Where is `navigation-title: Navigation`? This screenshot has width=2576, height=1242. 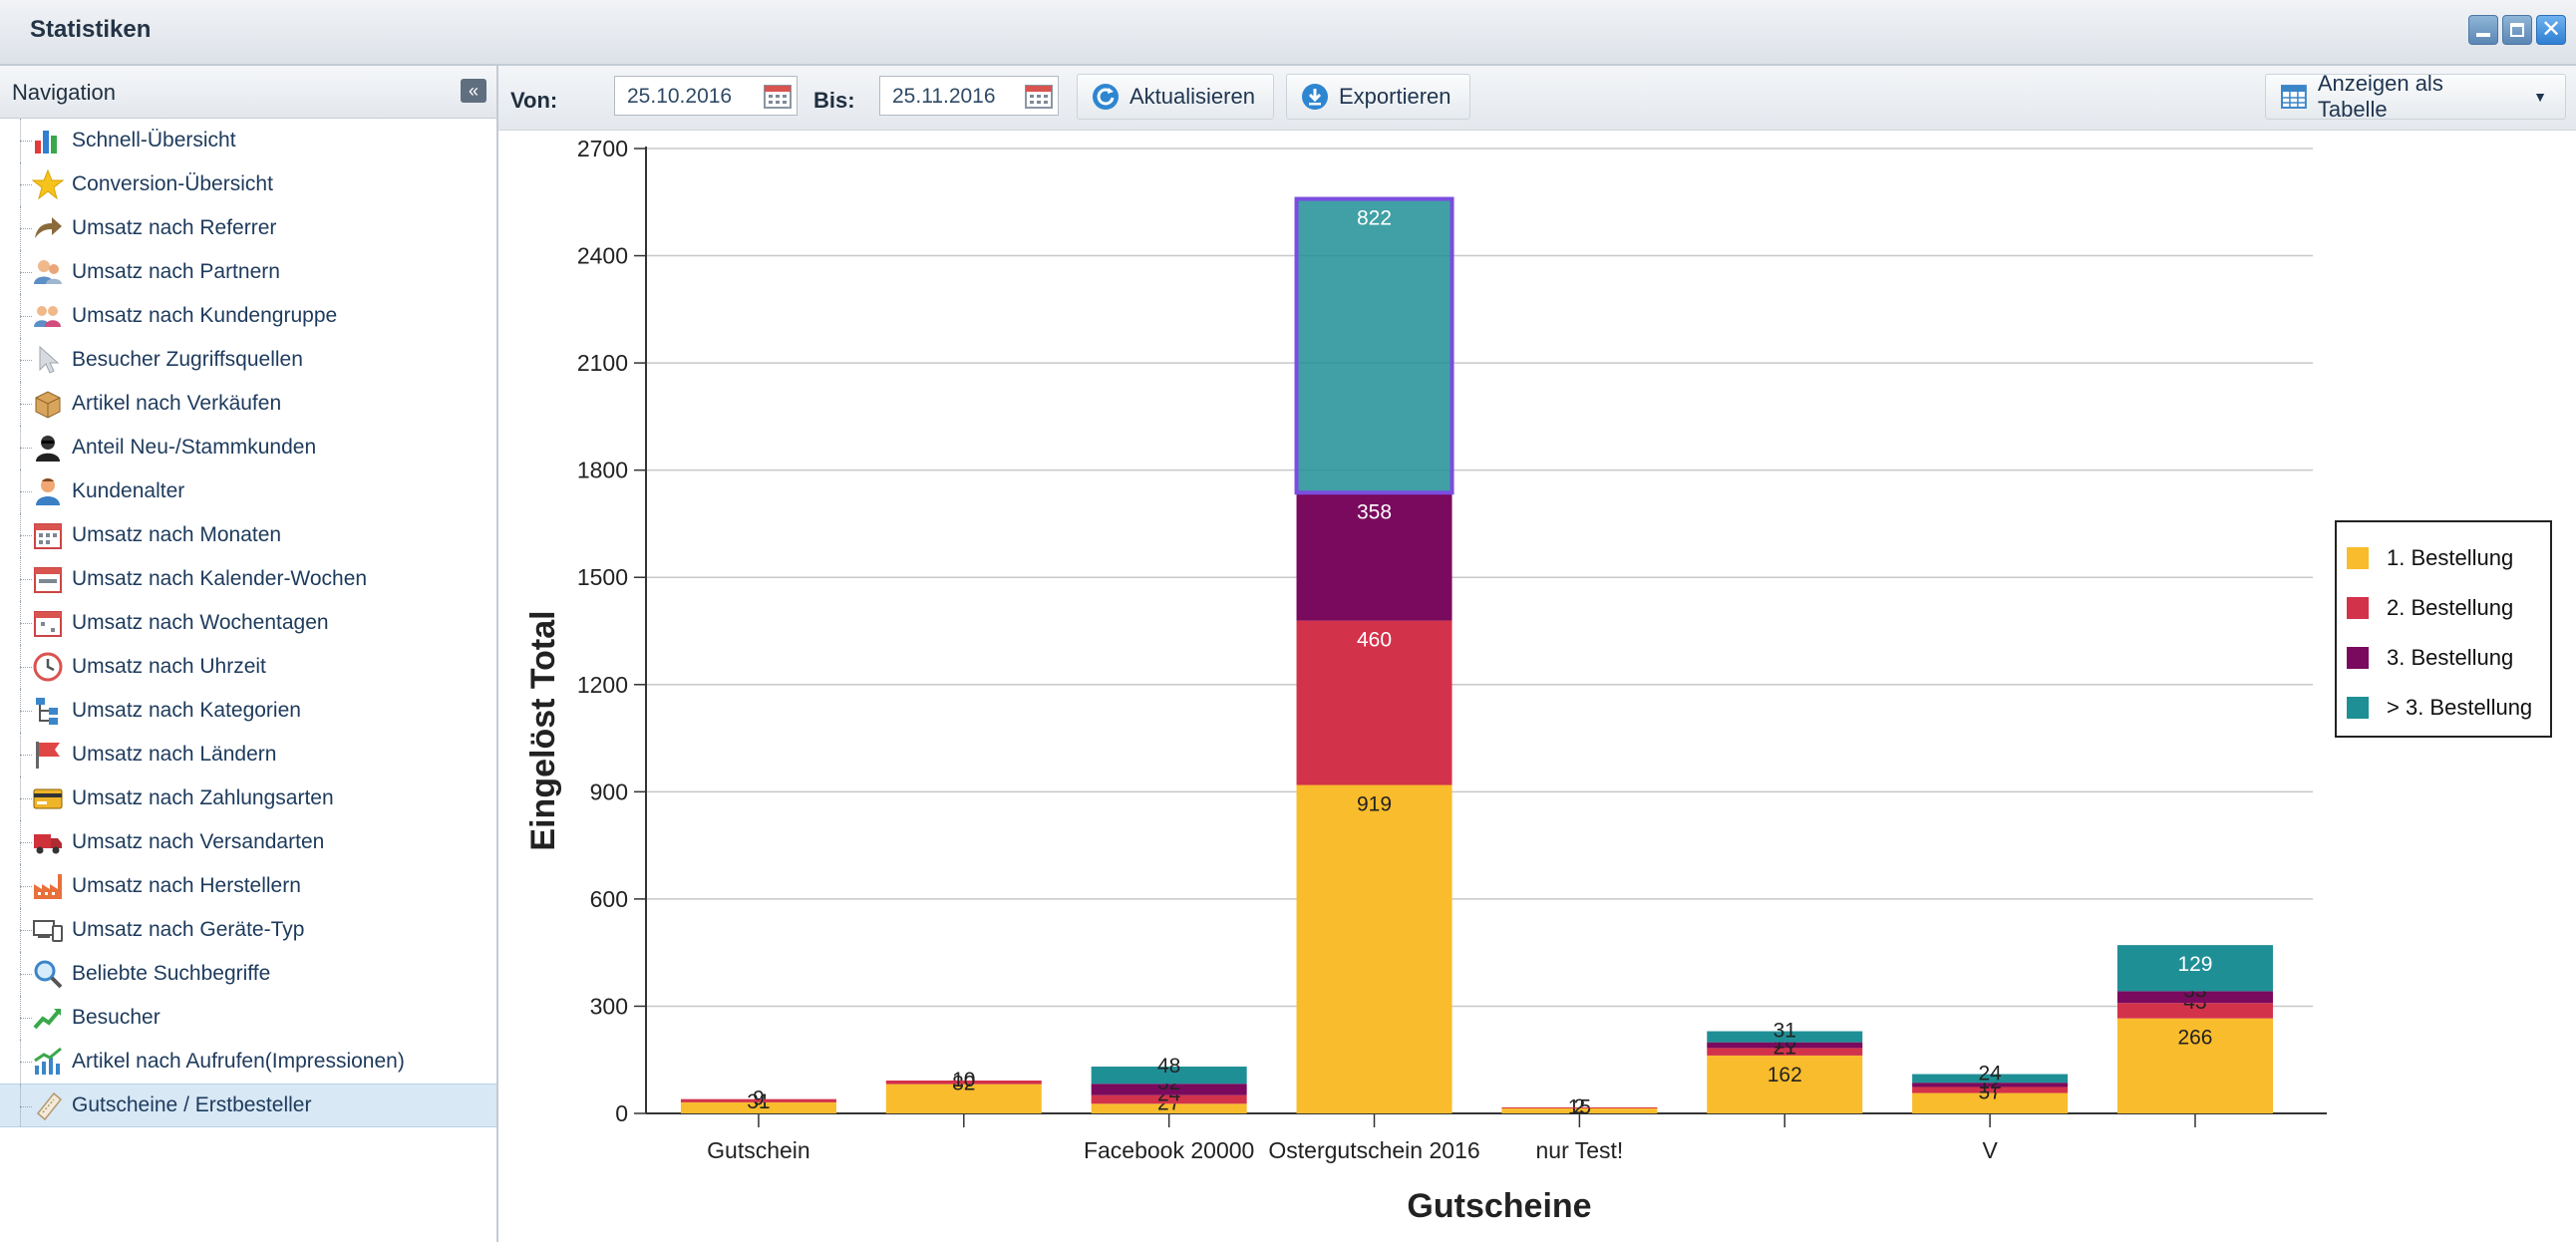
navigation-title: Navigation is located at coordinates (64, 92).